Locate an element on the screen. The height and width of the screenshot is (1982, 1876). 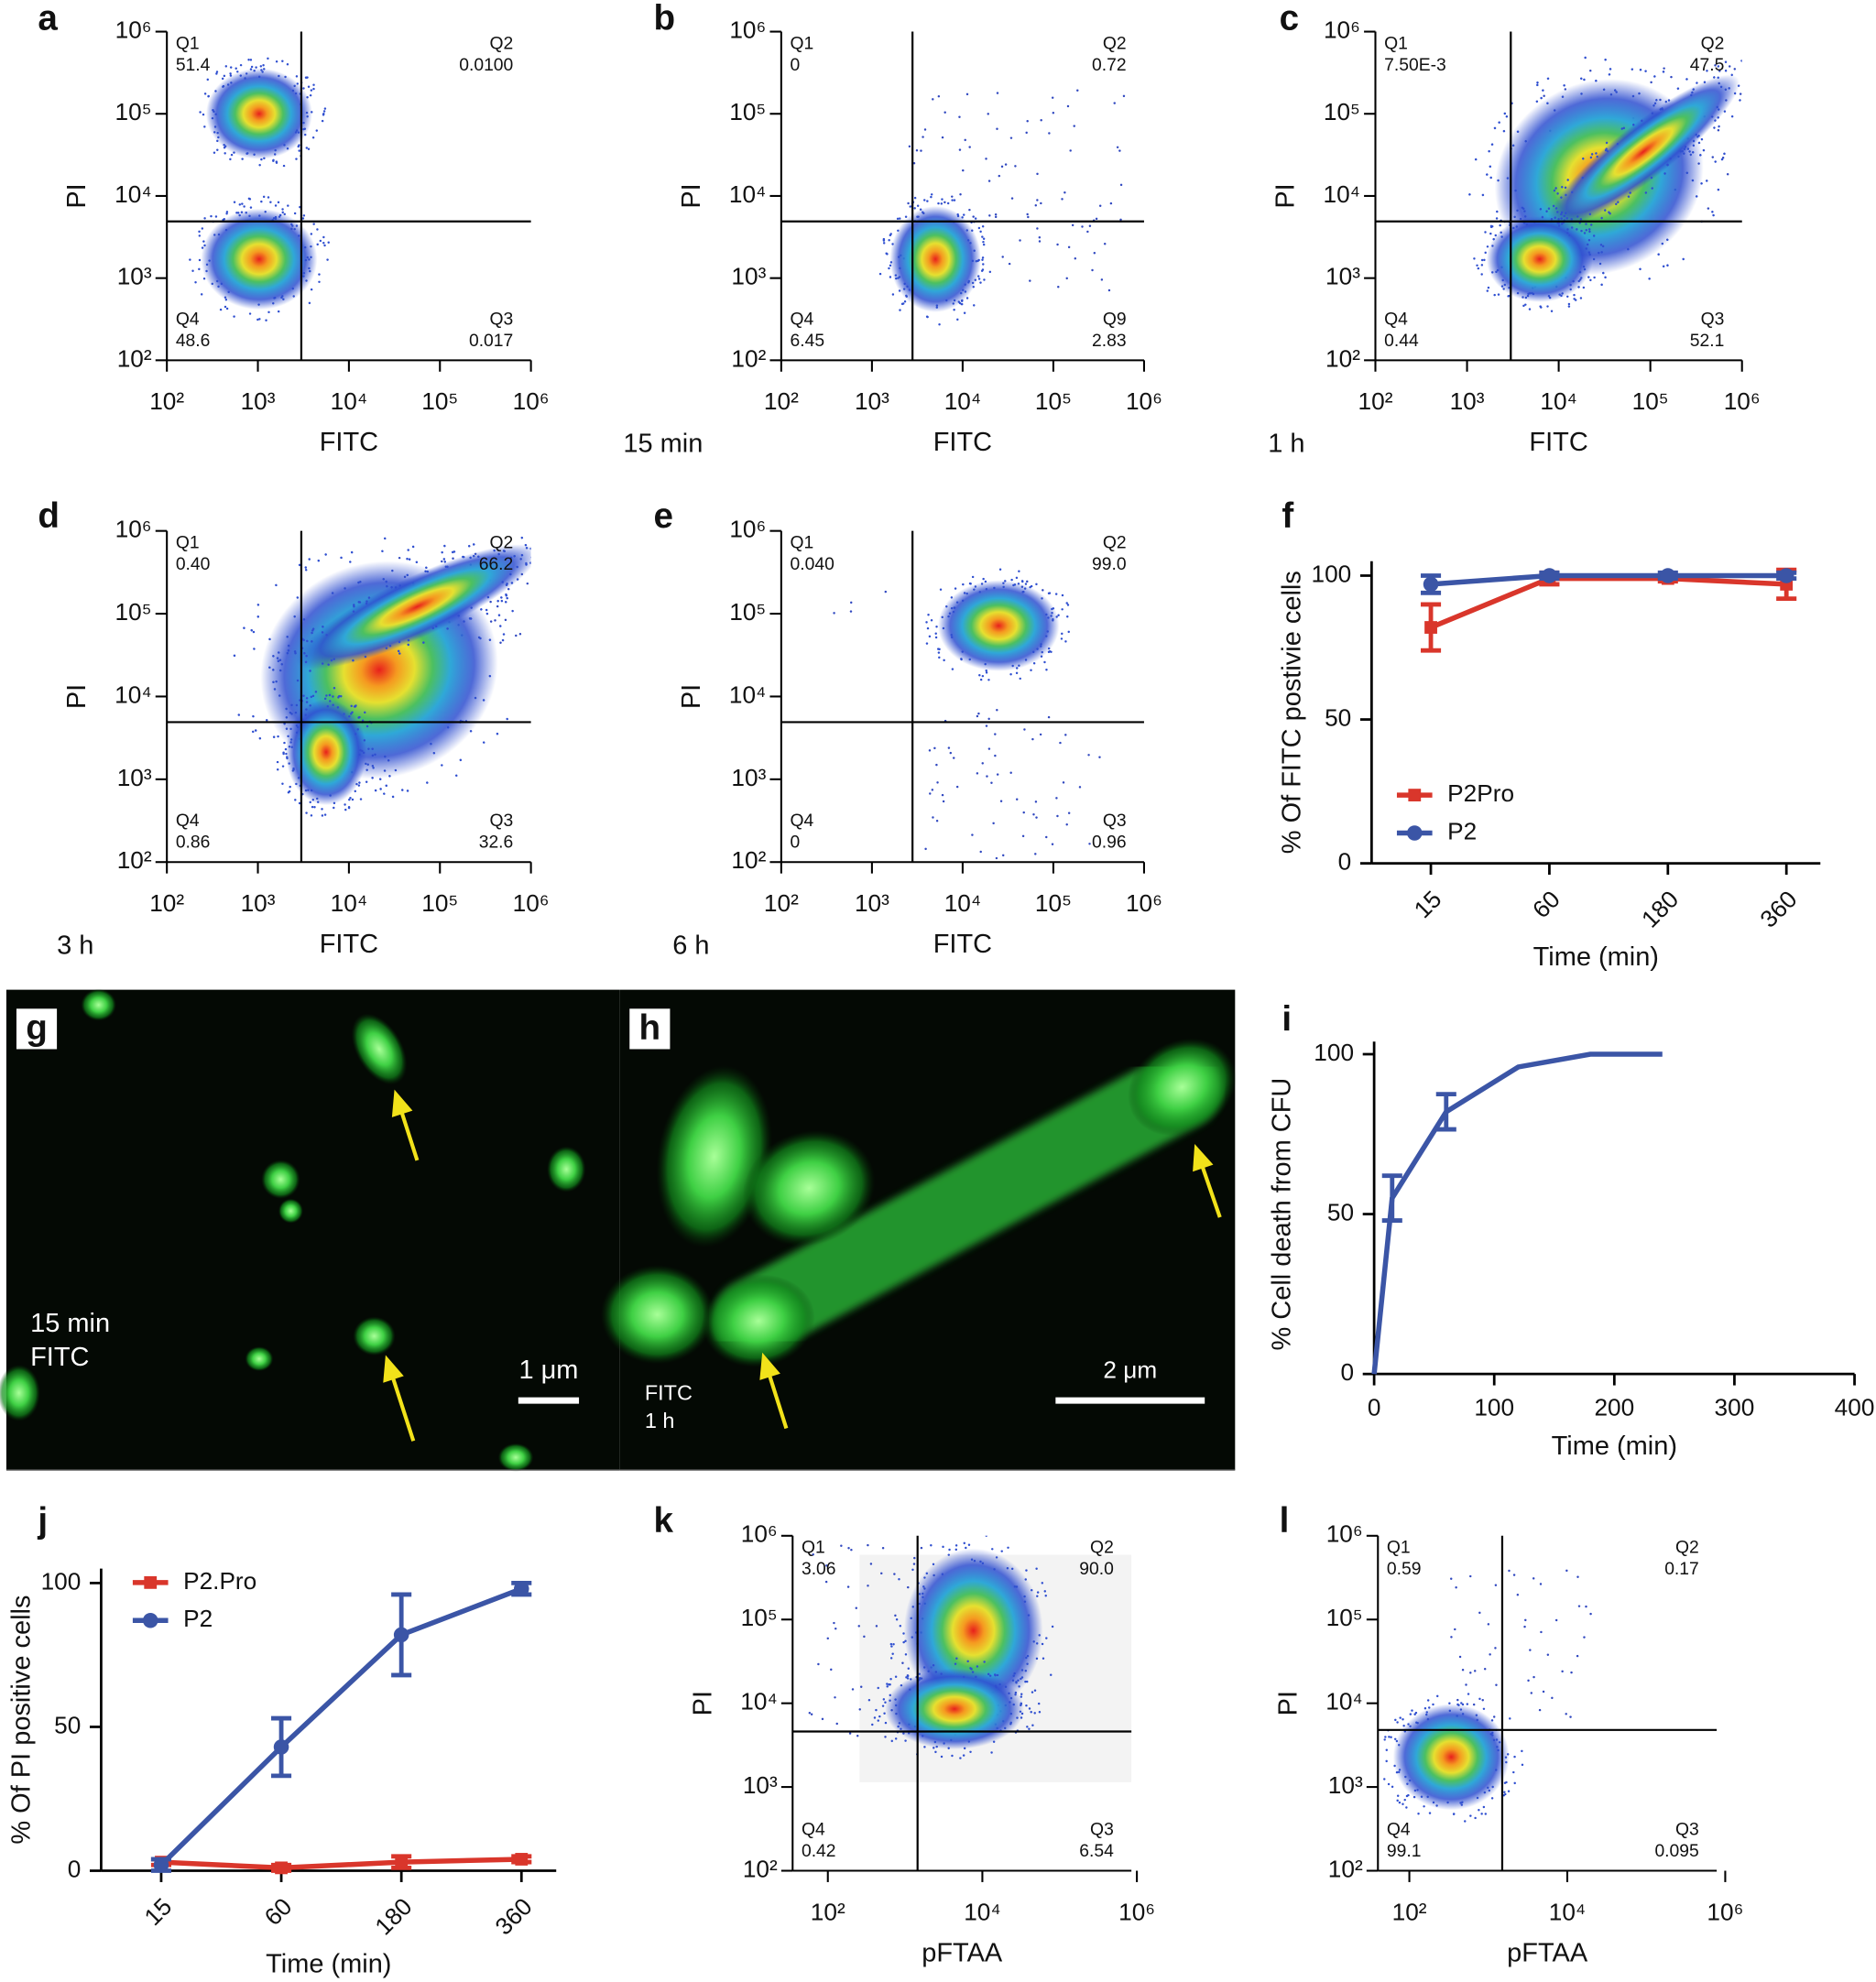
y-tick-label: 10² is located at coordinates (1345, 1869).